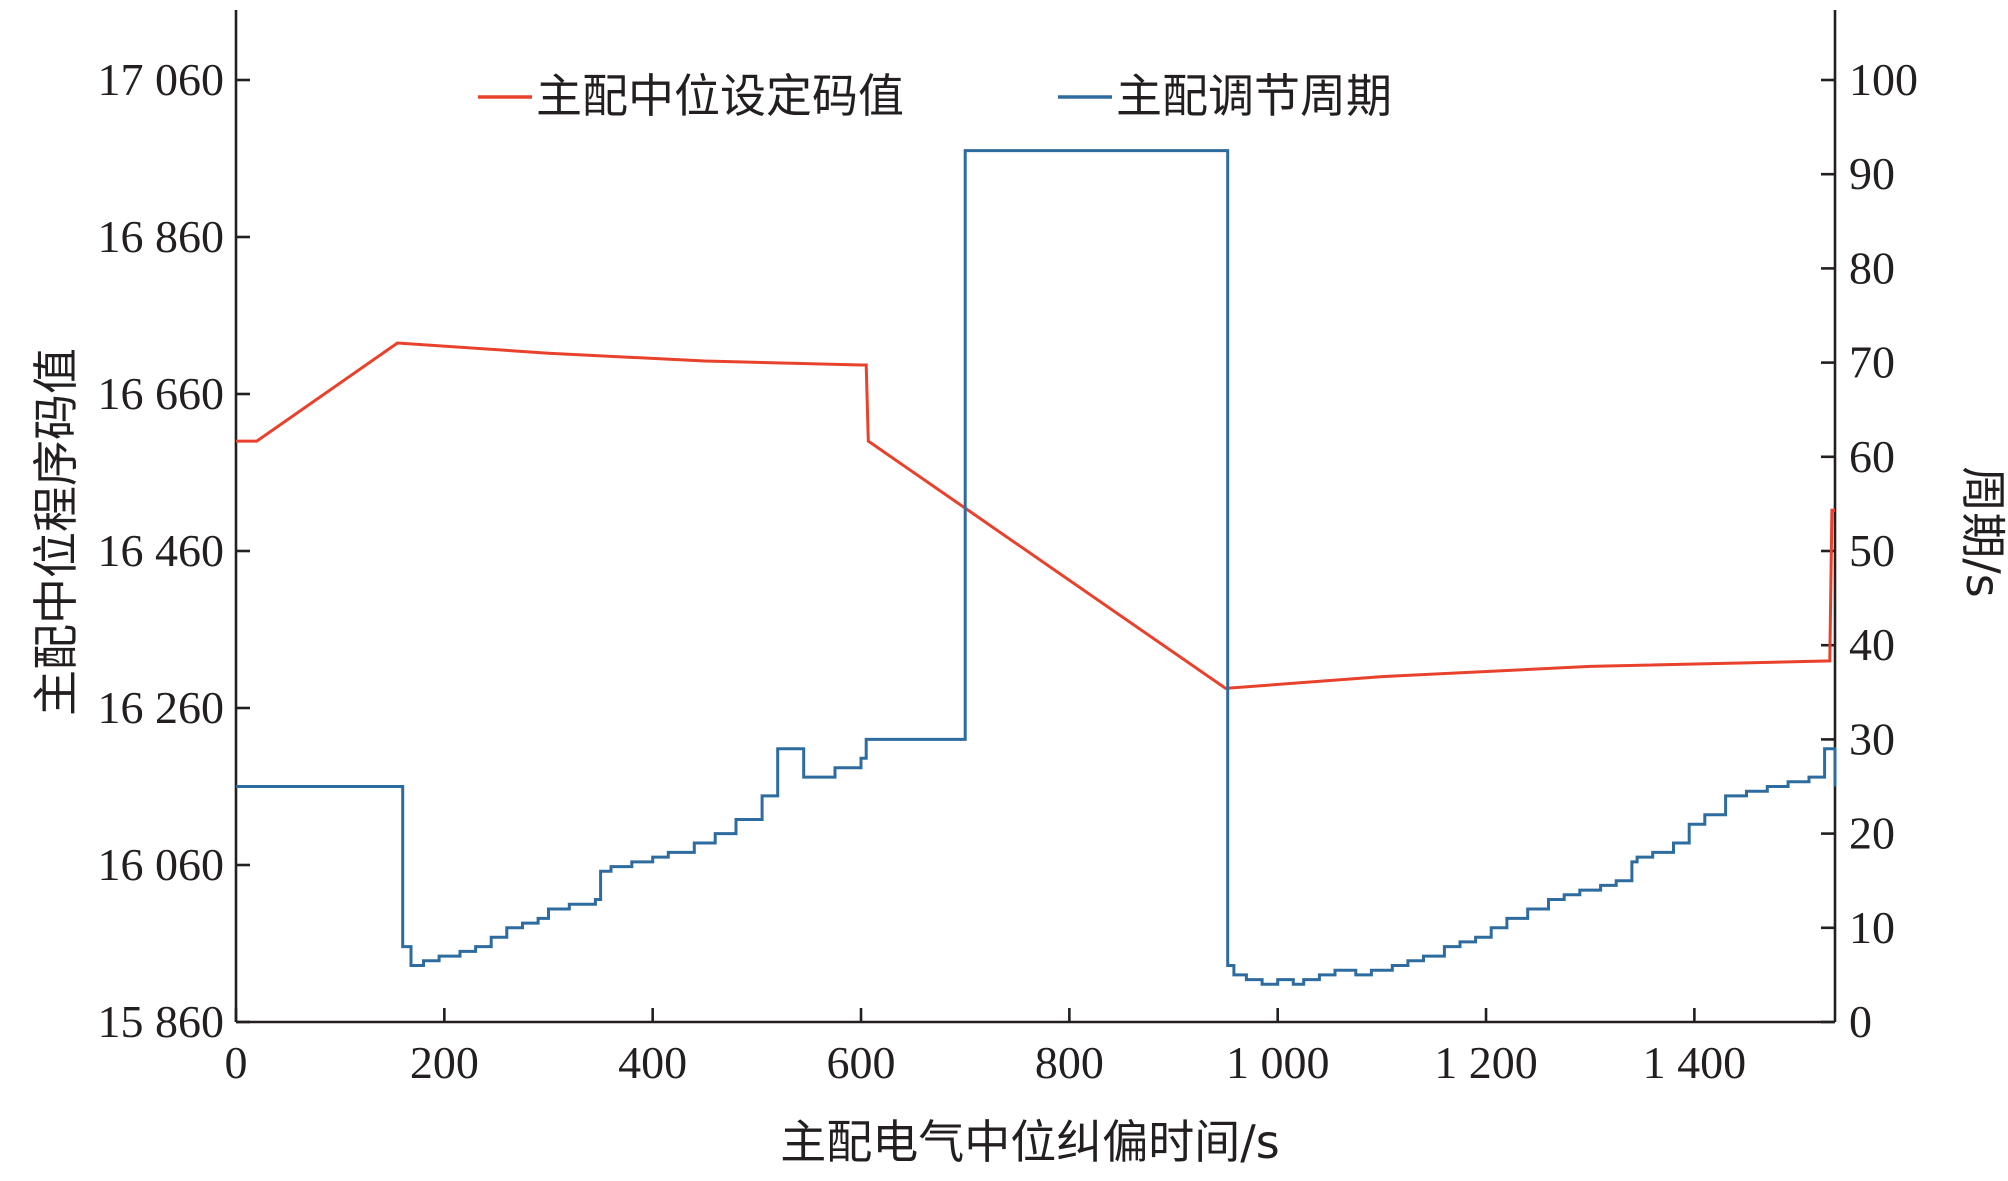 This screenshot has height=1181, width=2008. Describe the element at coordinates (720, 96) in the screenshot. I see `legend-label-red: 主配中位设定码值` at that location.